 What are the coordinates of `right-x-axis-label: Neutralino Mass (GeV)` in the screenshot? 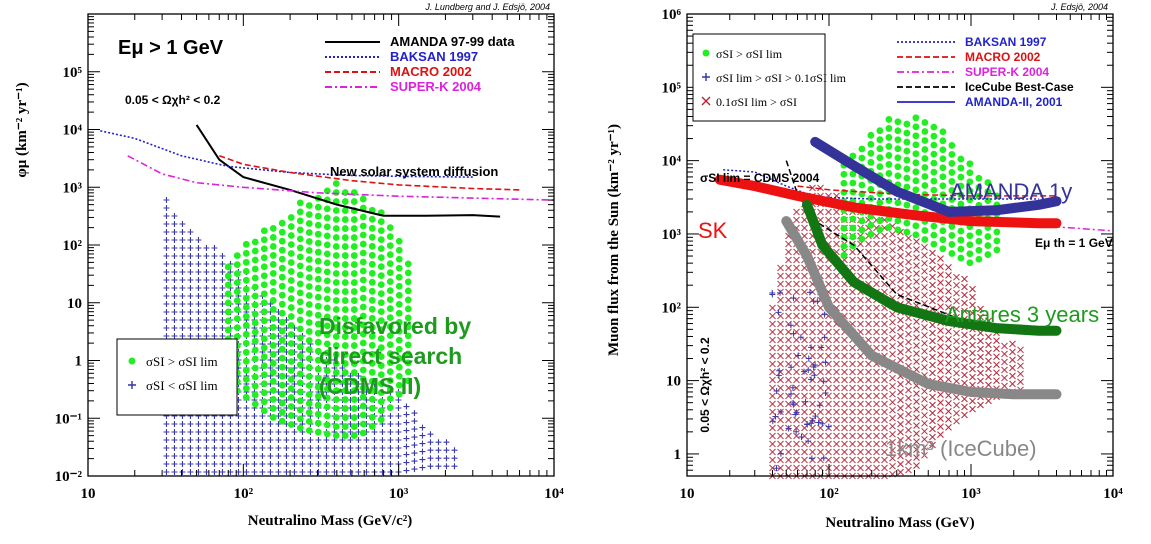 It's located at (899, 523).